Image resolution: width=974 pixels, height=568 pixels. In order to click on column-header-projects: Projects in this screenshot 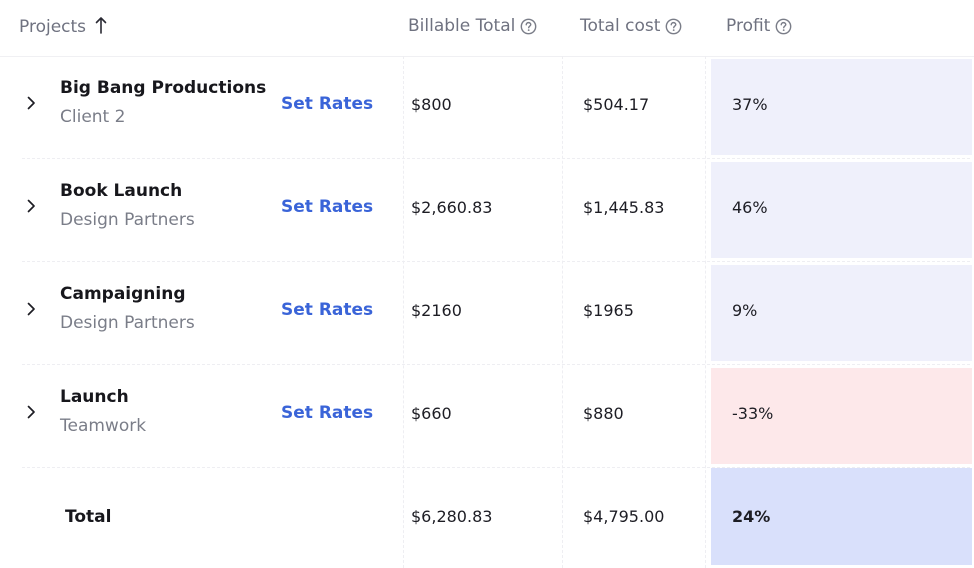, I will do `click(63, 27)`.